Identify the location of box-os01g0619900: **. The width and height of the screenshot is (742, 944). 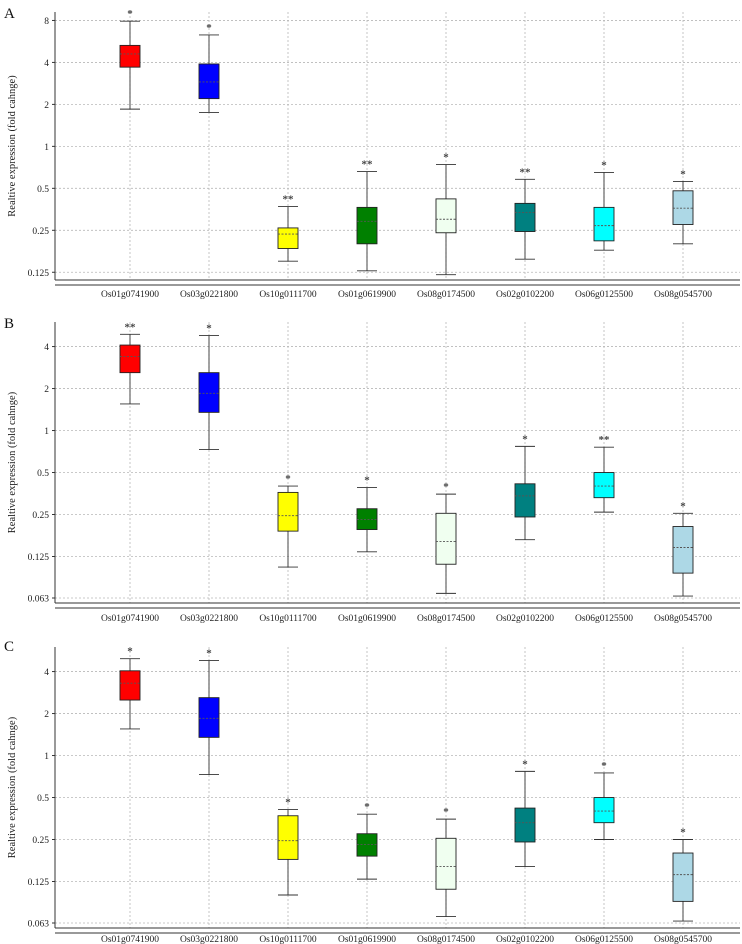
(367, 215).